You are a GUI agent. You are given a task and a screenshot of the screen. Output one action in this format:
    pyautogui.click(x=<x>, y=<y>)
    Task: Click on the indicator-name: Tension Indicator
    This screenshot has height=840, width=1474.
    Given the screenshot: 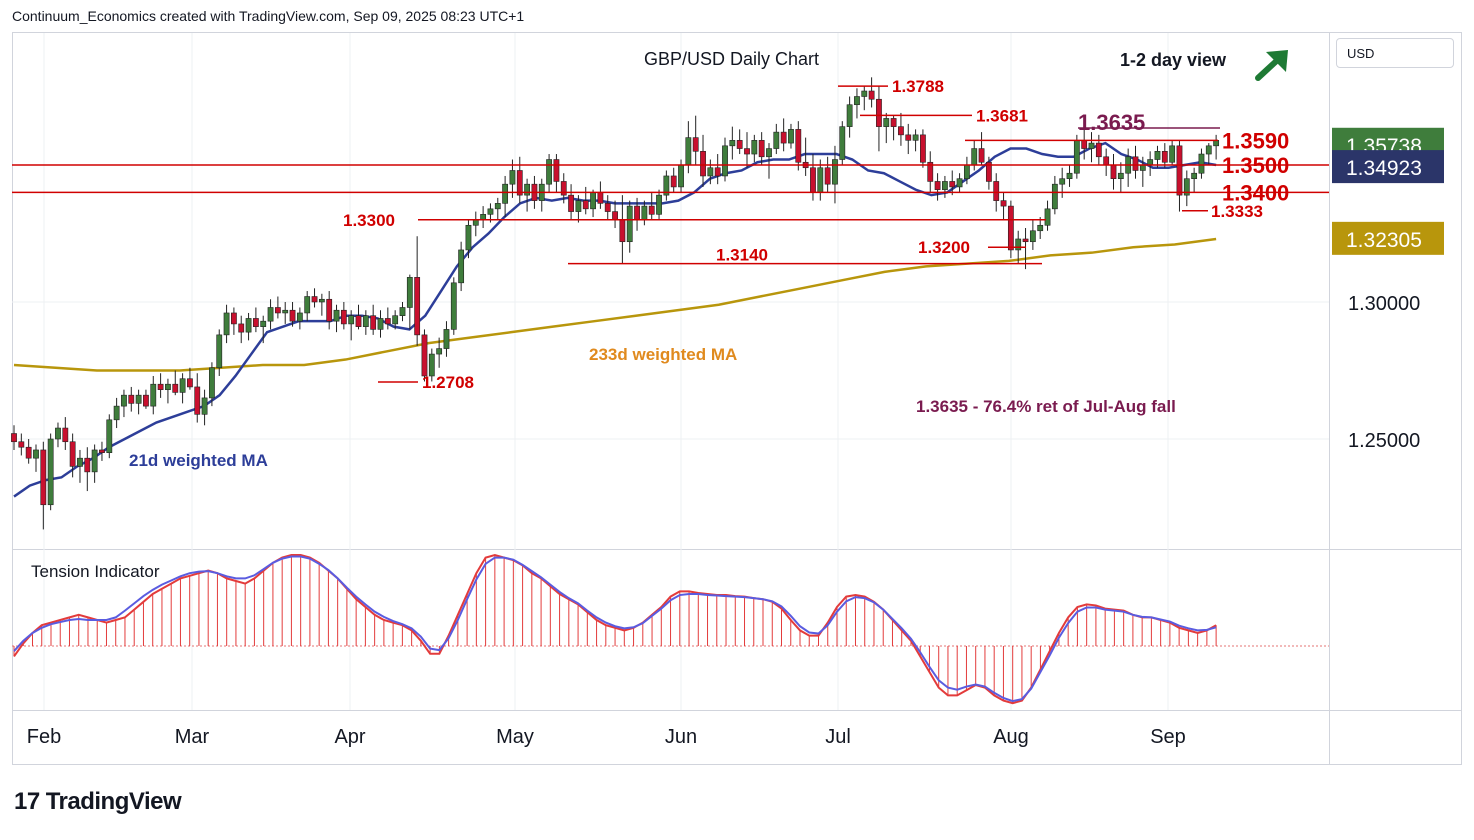 What is the action you would take?
    pyautogui.click(x=95, y=571)
    